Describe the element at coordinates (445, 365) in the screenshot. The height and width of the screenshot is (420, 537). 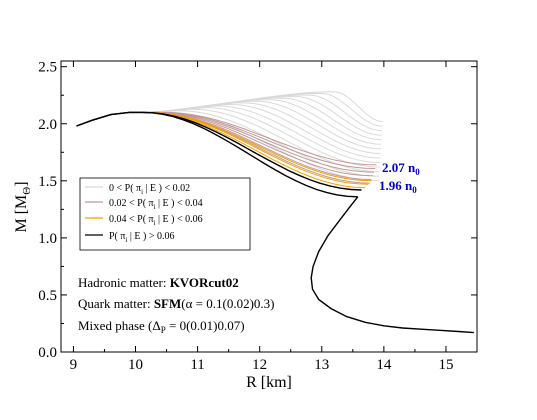
I see `x-tick-label-15: 15` at that location.